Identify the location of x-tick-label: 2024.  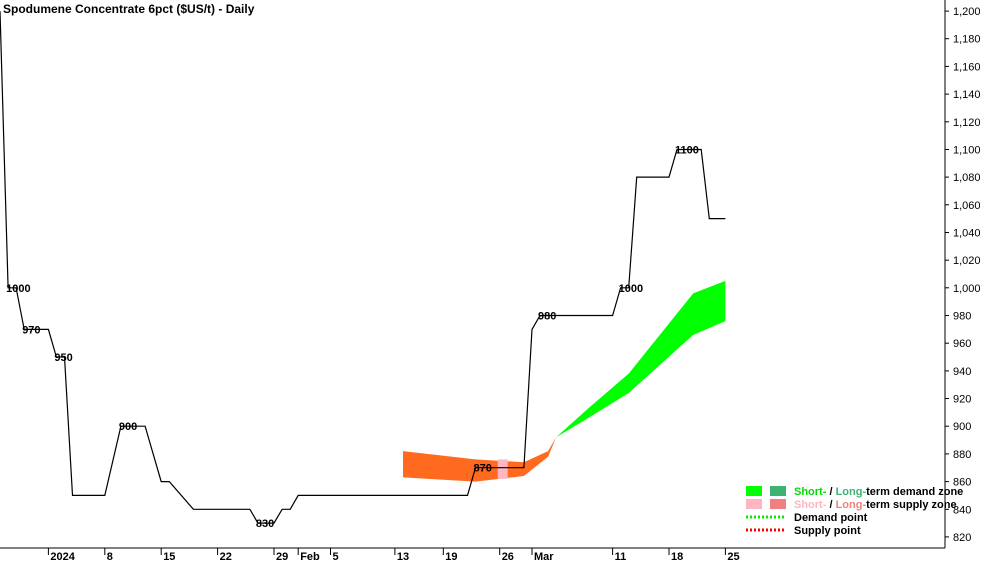
(62, 556).